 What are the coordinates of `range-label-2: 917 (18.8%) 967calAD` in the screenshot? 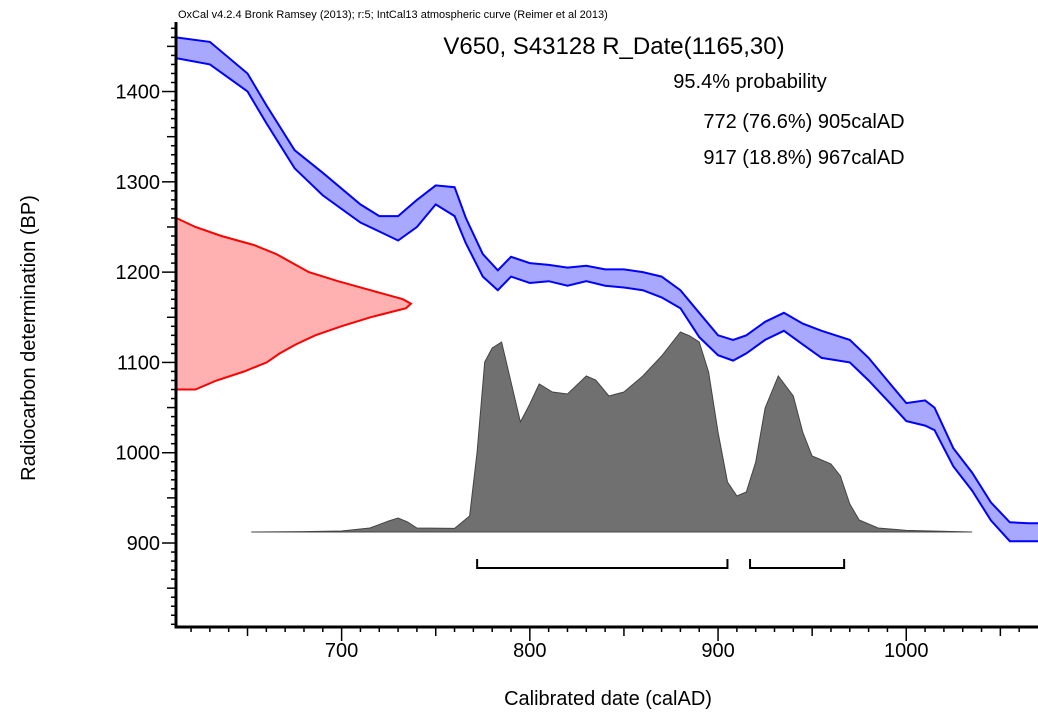 It's located at (803, 158).